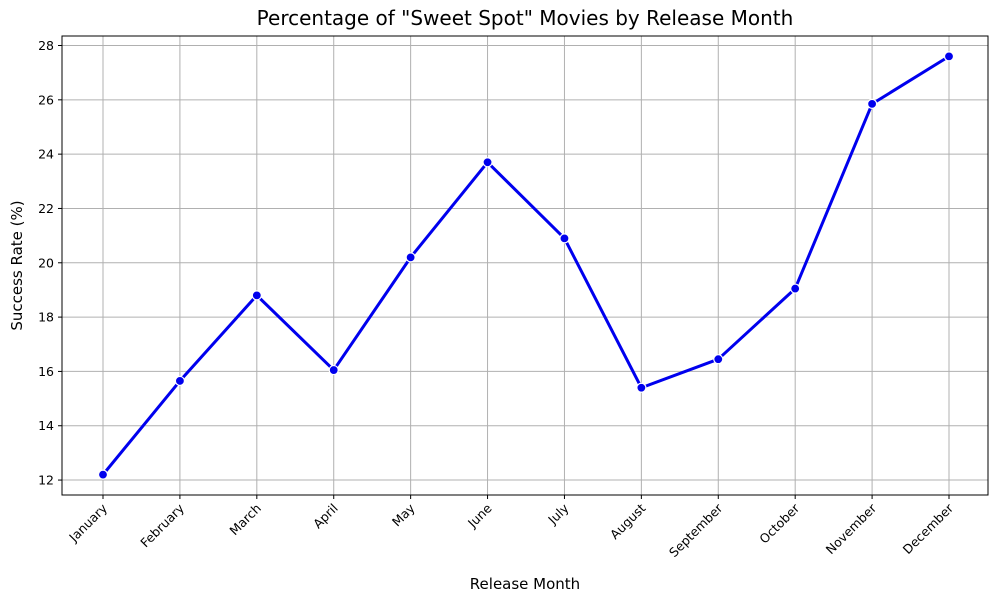 The height and width of the screenshot is (603, 1001). What do you see at coordinates (256, 295) in the screenshot?
I see `data-point-march` at bounding box center [256, 295].